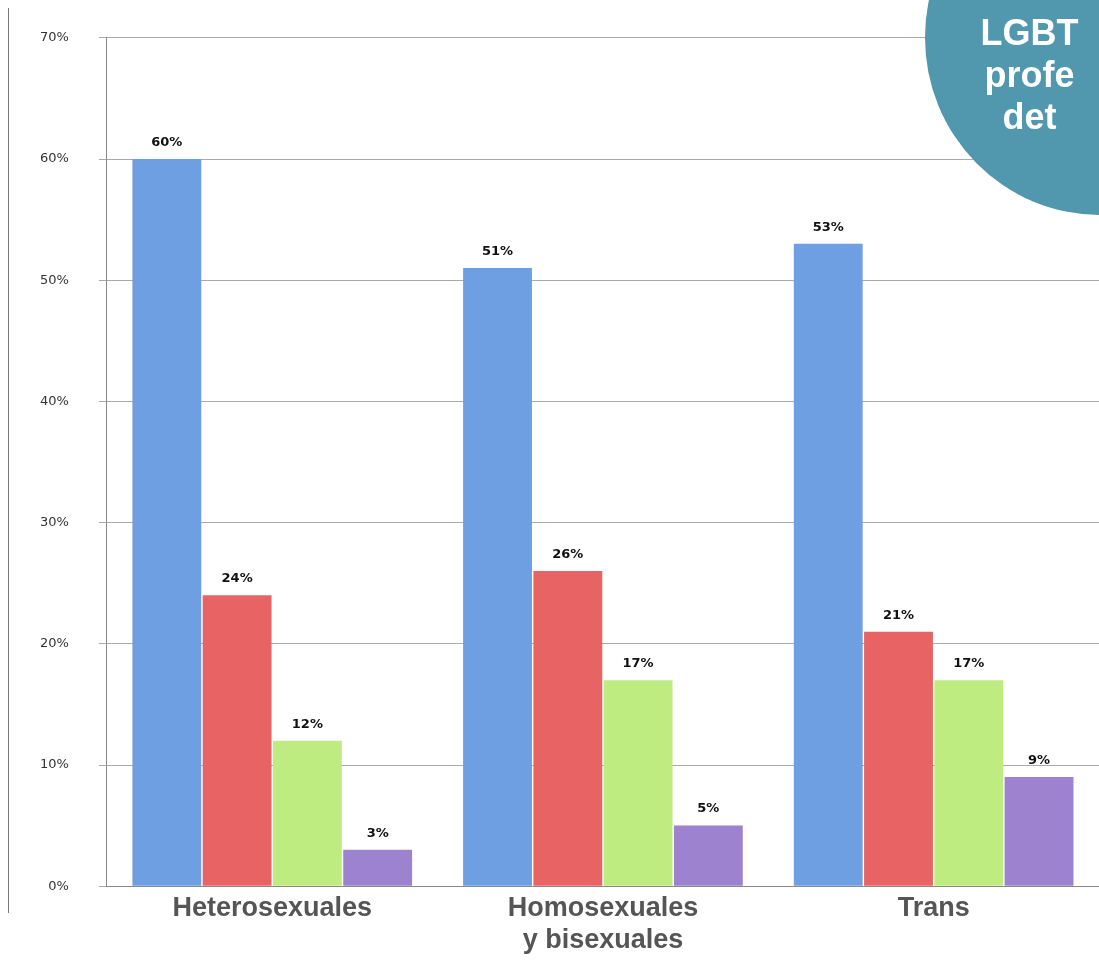 This screenshot has height=973, width=1099. Describe the element at coordinates (237, 578) in the screenshot. I see `data-label: 24%` at that location.